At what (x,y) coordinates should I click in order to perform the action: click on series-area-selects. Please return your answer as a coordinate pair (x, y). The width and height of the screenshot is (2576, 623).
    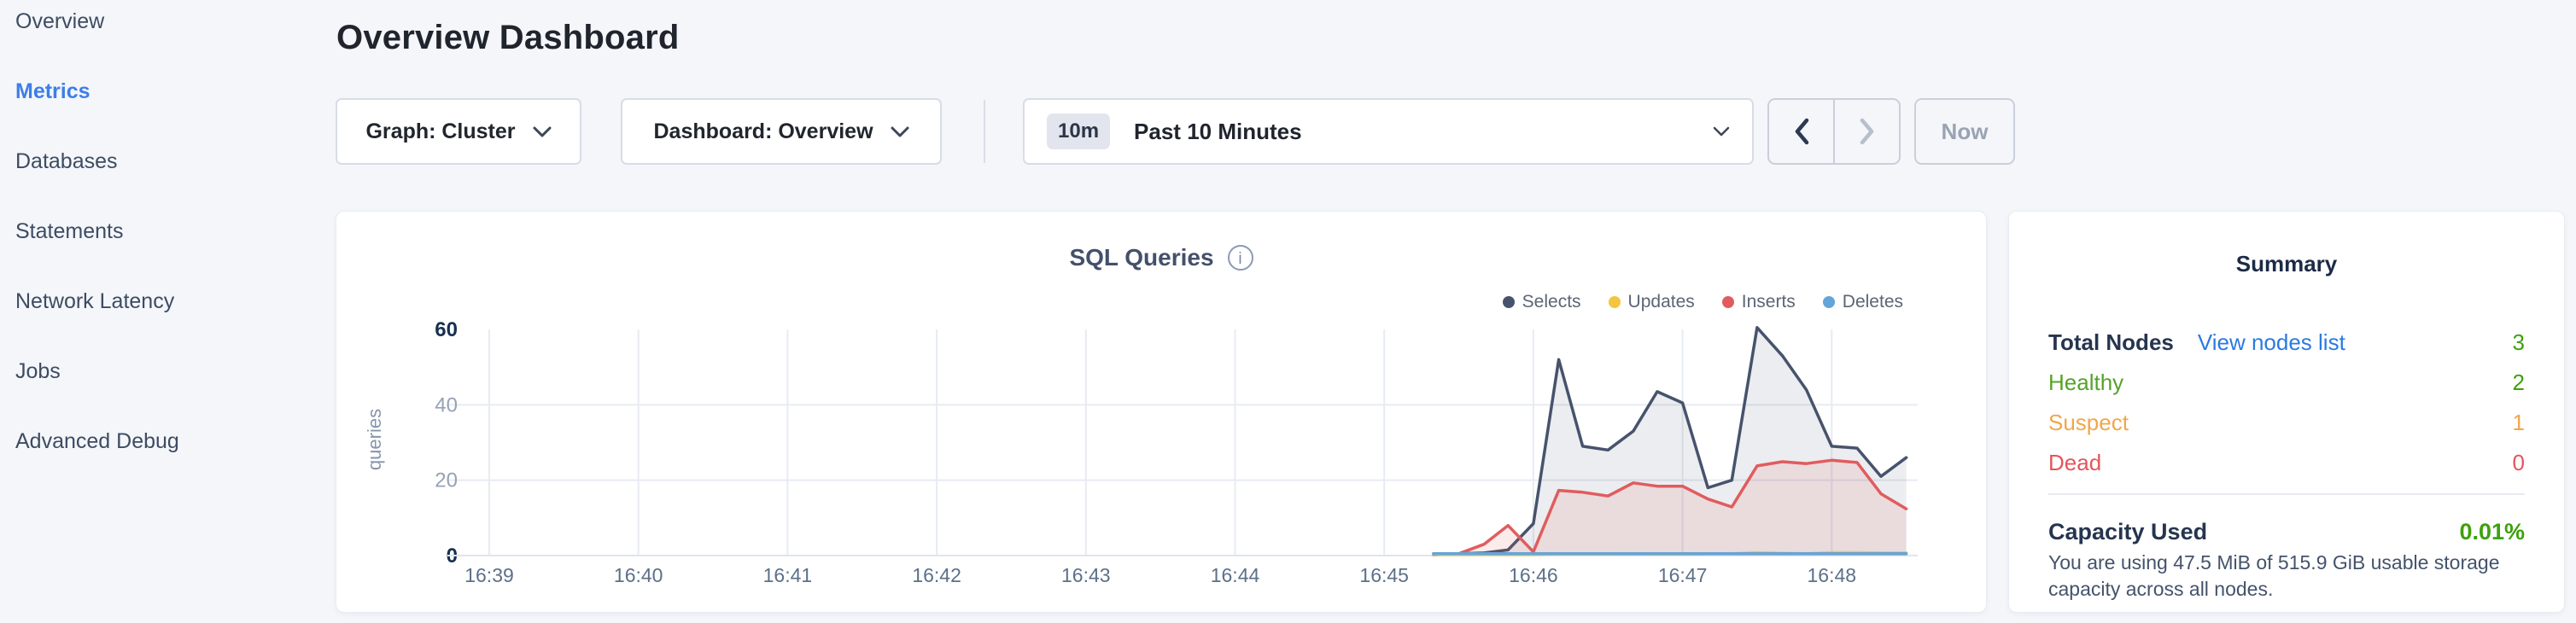
    Looking at the image, I should click on (1670, 441).